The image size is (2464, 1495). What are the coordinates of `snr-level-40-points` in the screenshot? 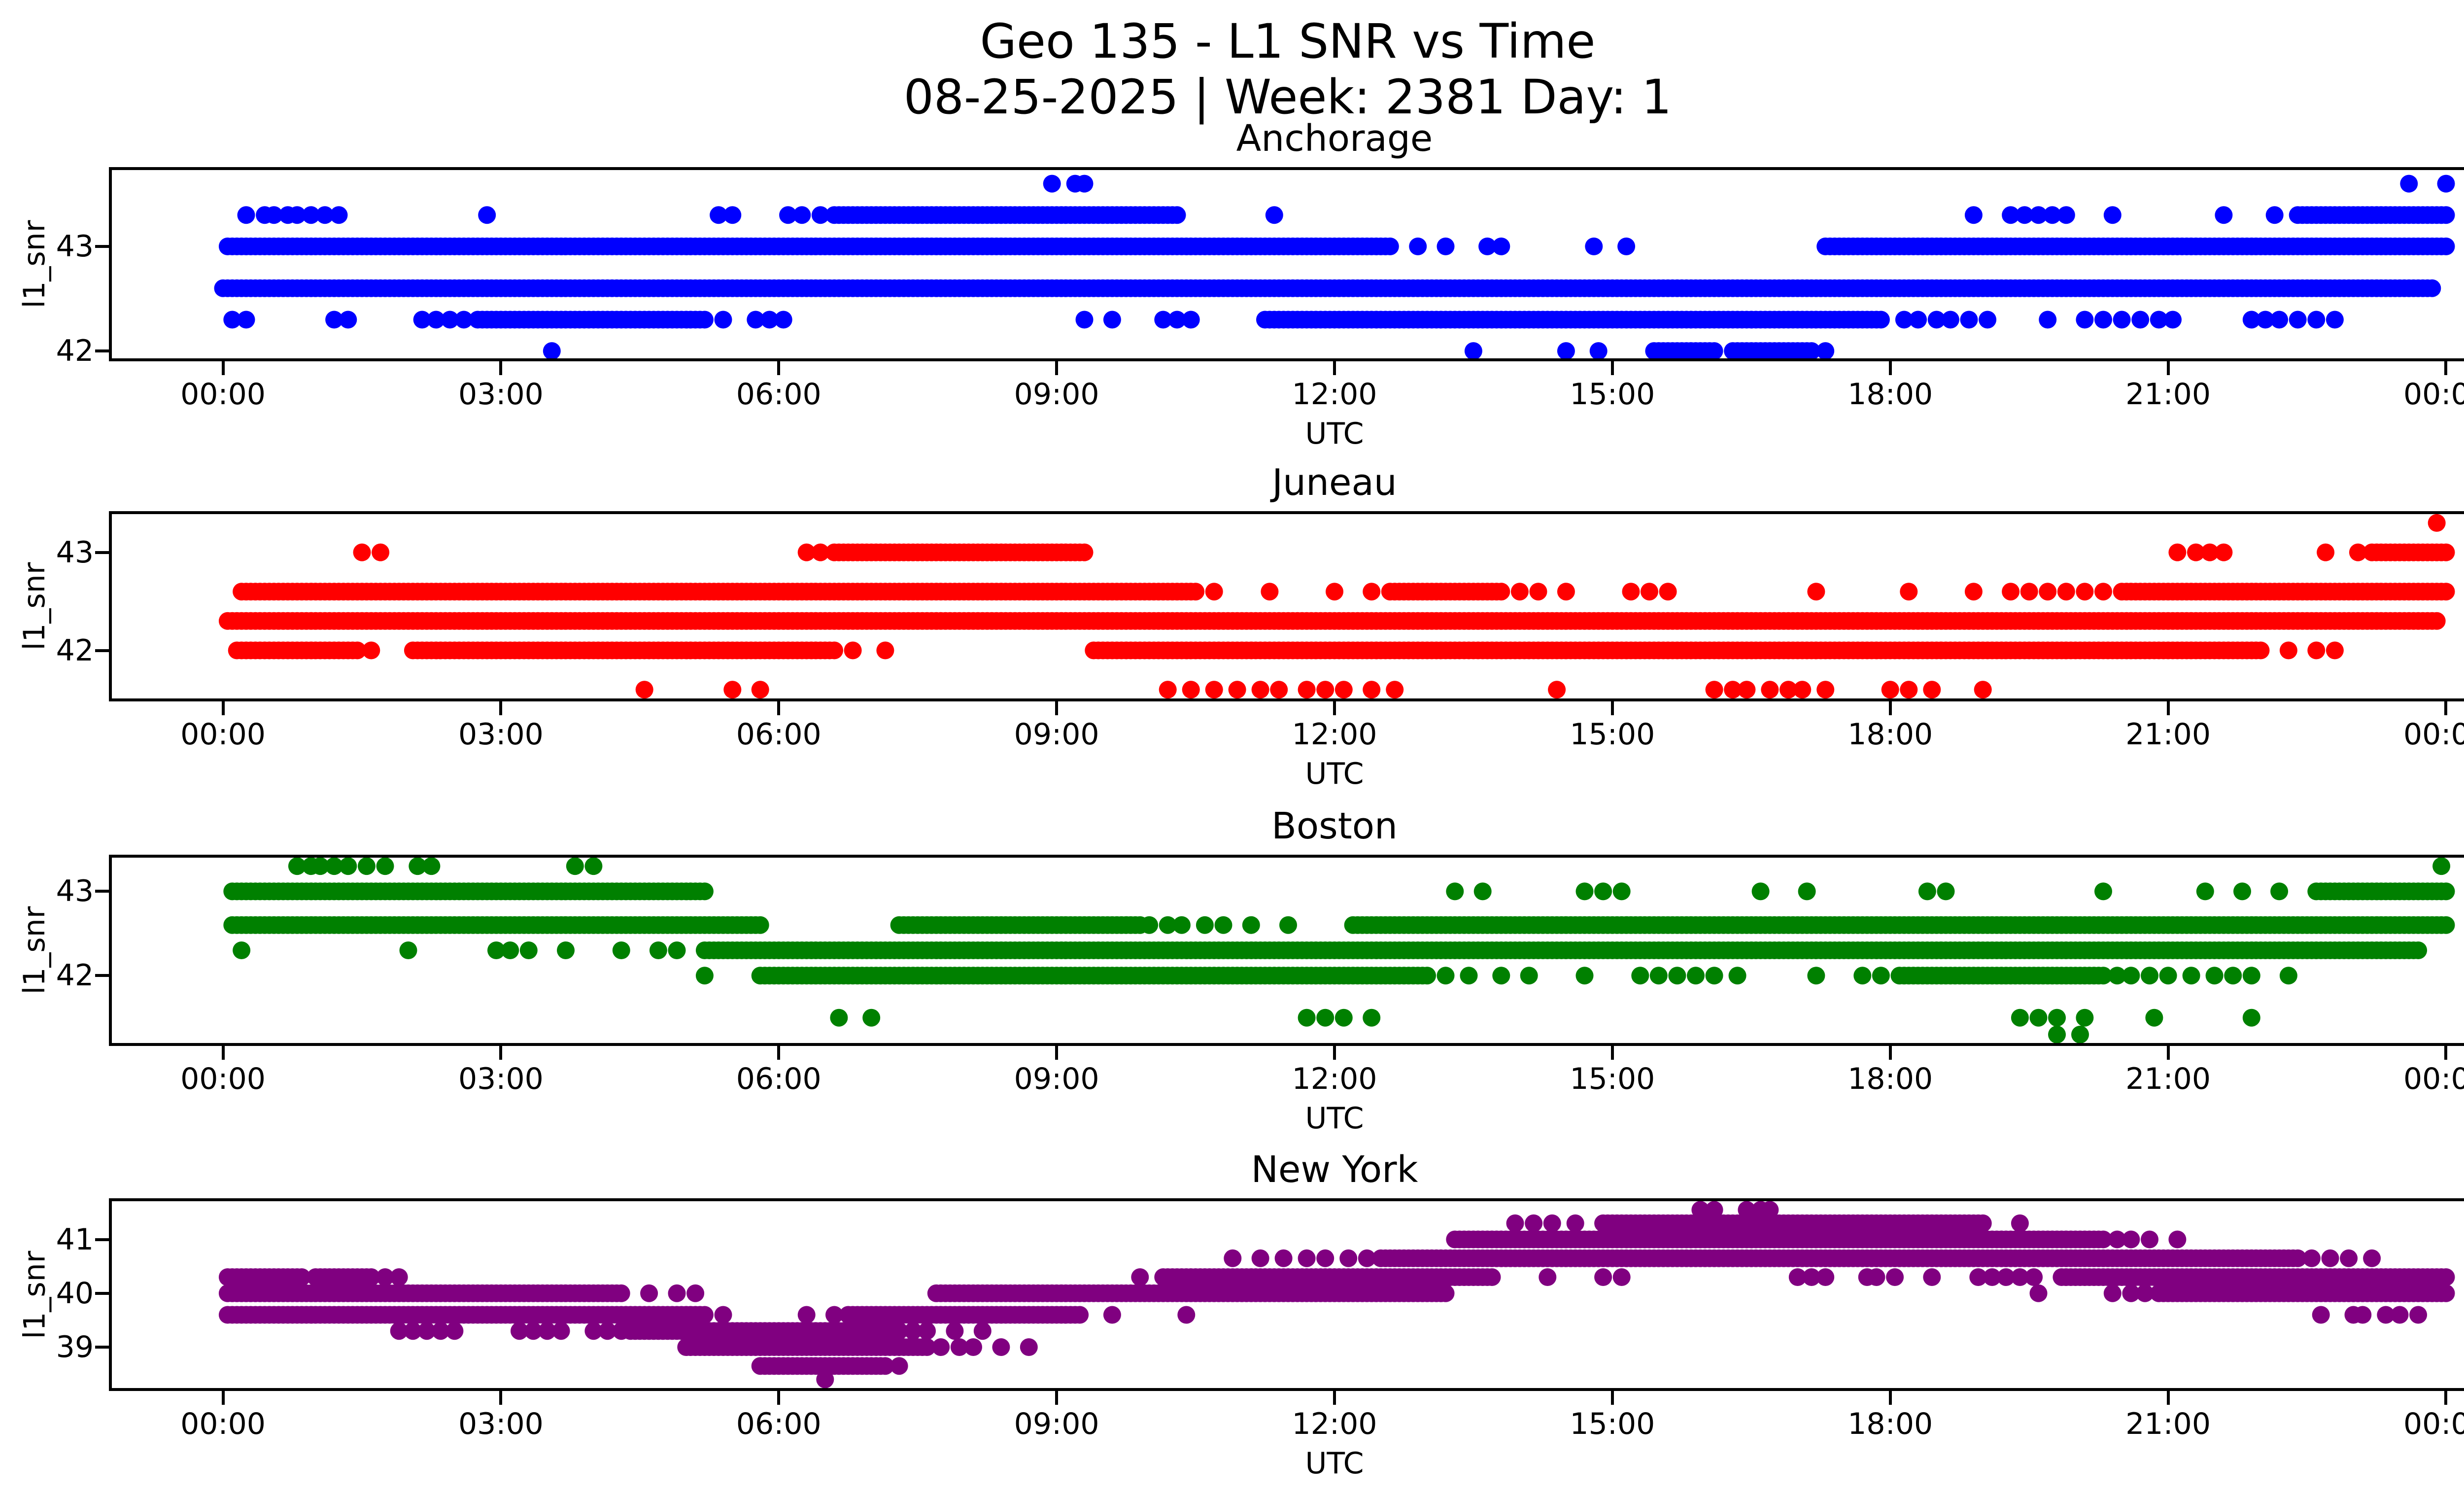 It's located at (1336, 1293).